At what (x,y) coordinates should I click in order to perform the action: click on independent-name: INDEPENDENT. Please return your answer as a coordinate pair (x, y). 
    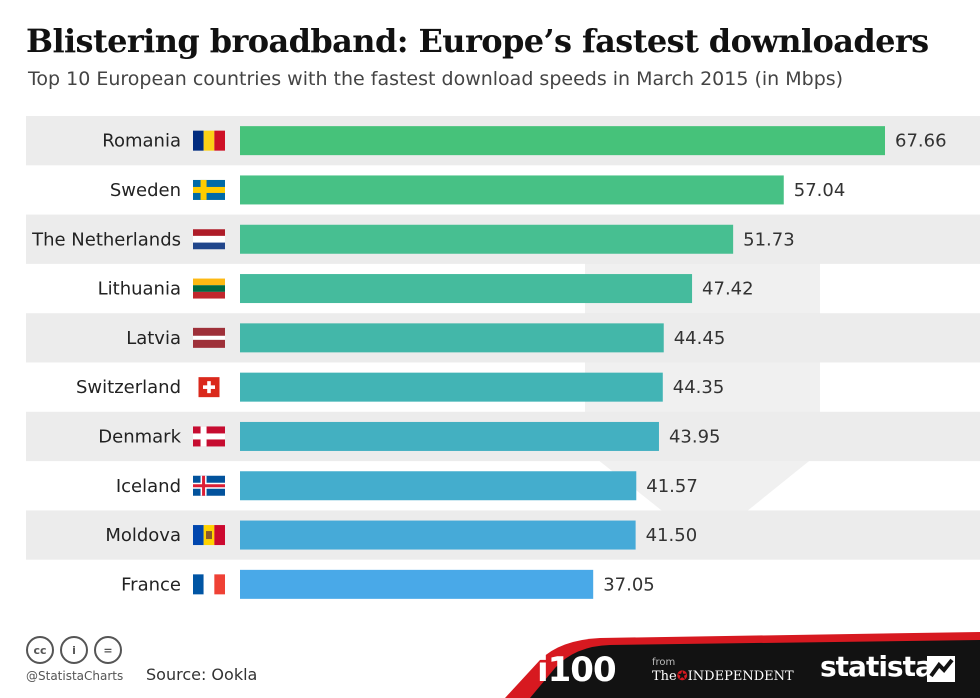
    Looking at the image, I should click on (740, 676).